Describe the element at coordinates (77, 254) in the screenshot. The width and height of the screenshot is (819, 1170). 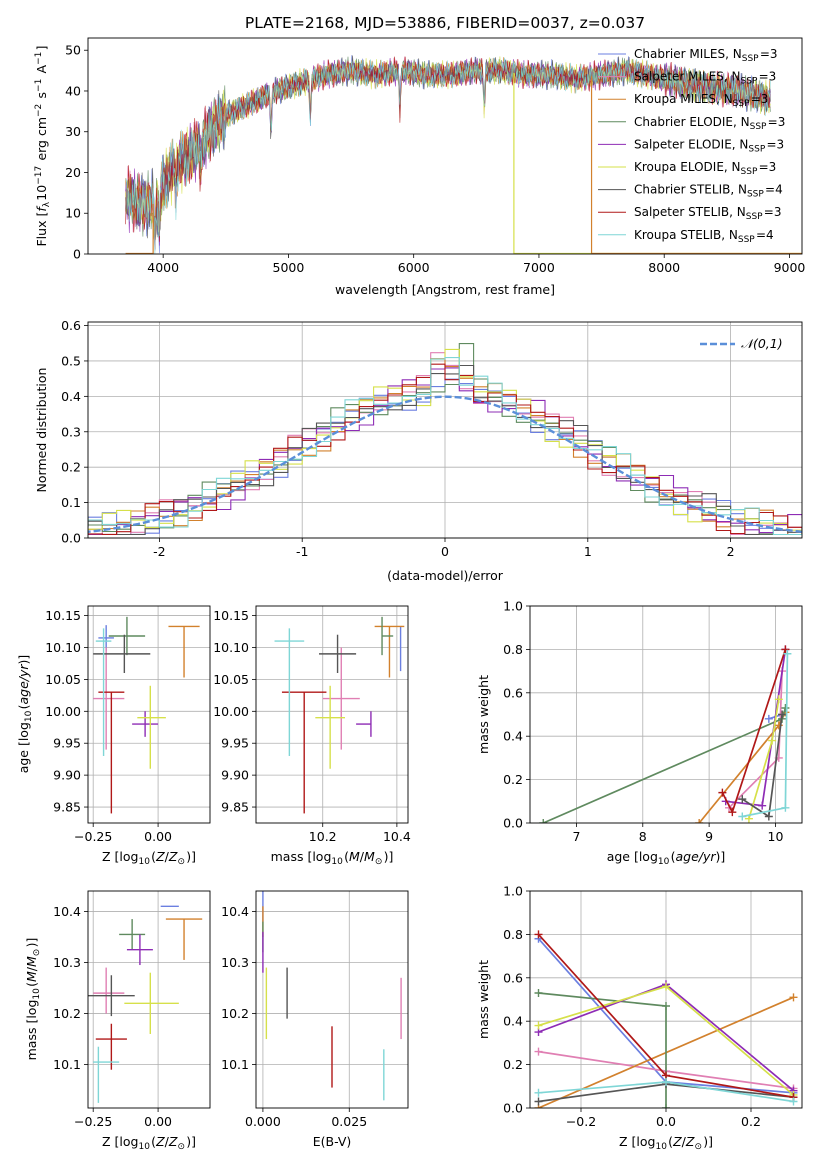
I see `y-tick-label: 0` at that location.